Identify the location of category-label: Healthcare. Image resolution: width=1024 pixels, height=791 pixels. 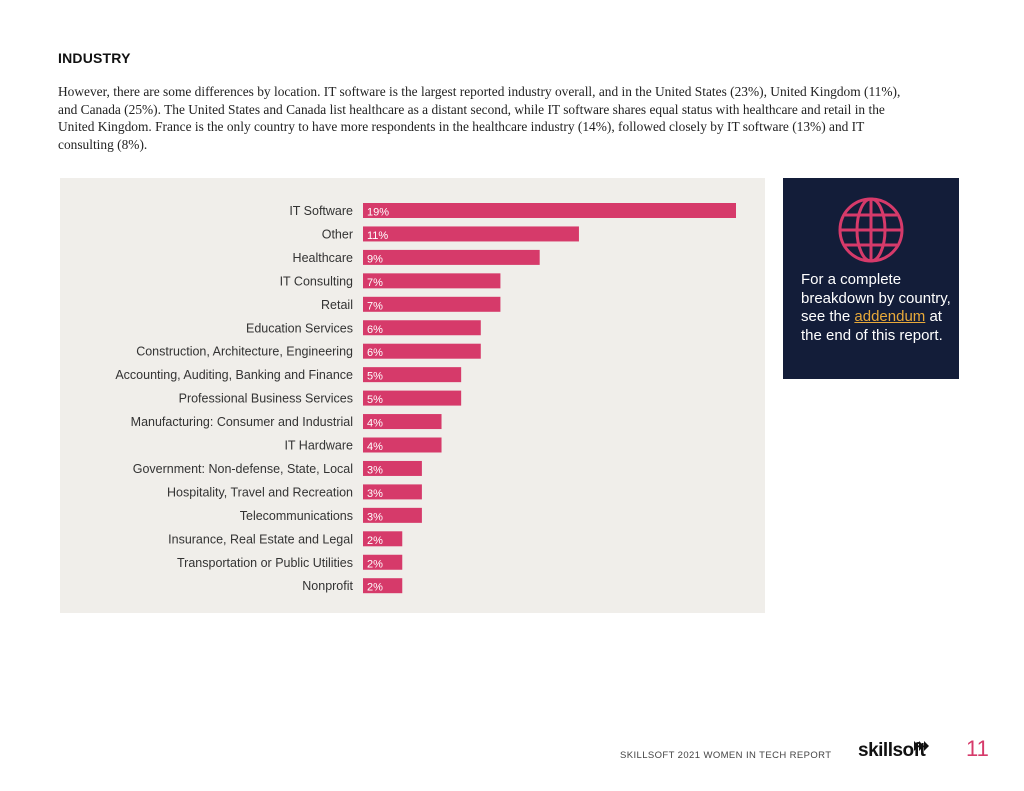
(323, 258).